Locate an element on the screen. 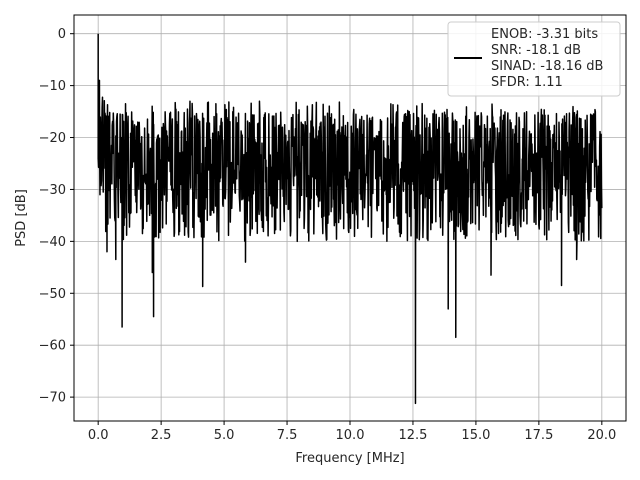 This screenshot has width=640, height=480. y-tick-label: −40 is located at coordinates (52, 242).